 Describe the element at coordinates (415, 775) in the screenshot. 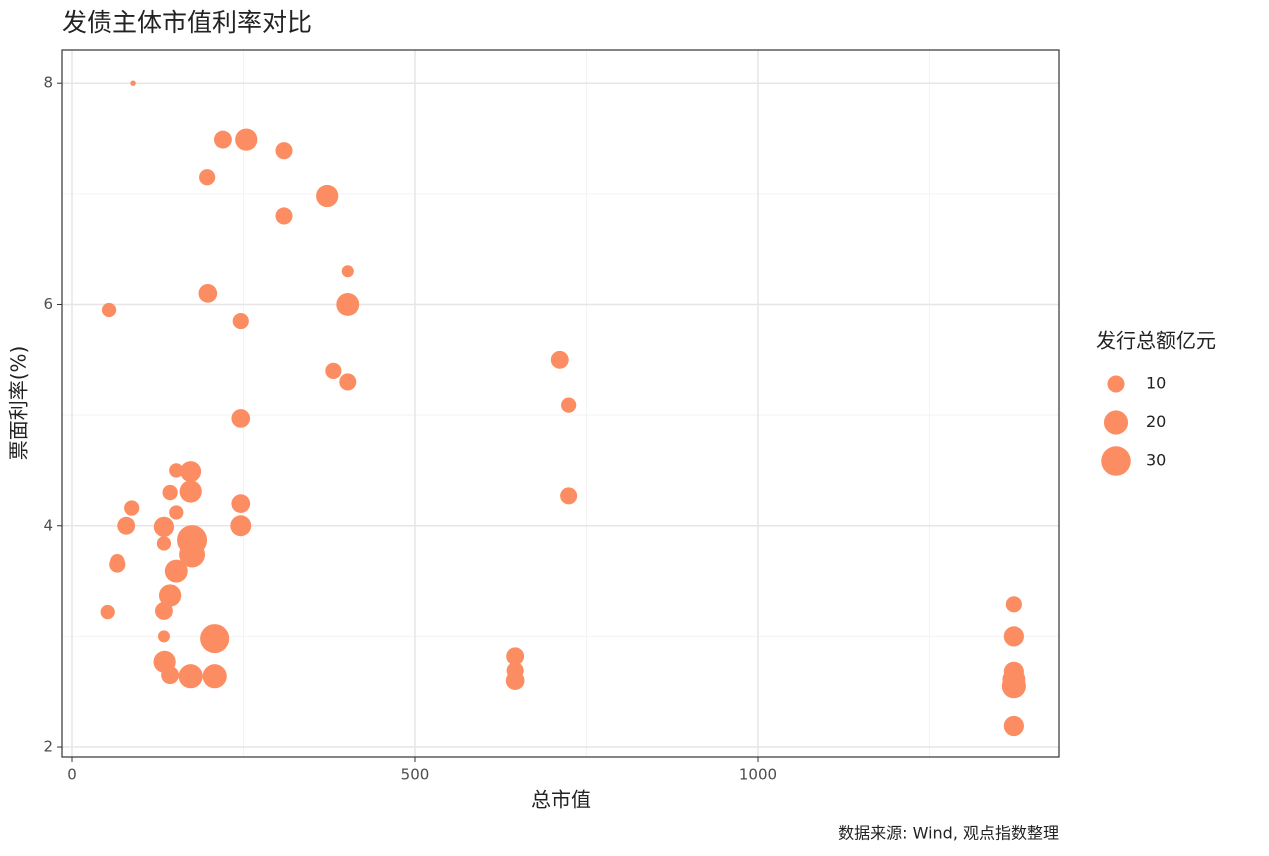

I see `x-tick-label: 500` at that location.